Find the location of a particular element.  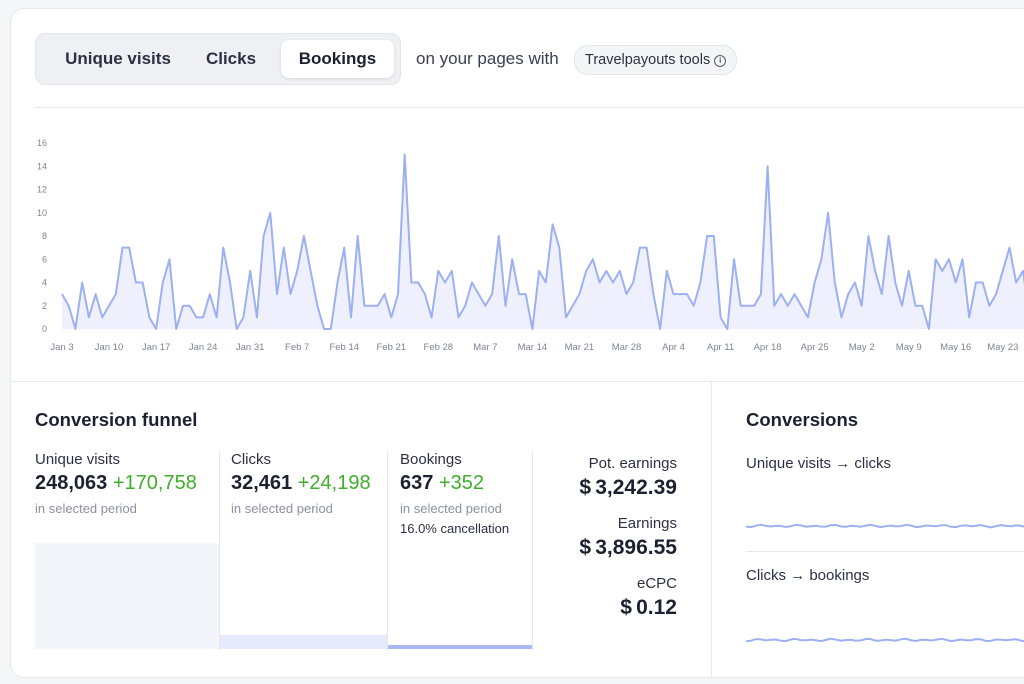

tab-clicks: Clicks is located at coordinates (231, 58).